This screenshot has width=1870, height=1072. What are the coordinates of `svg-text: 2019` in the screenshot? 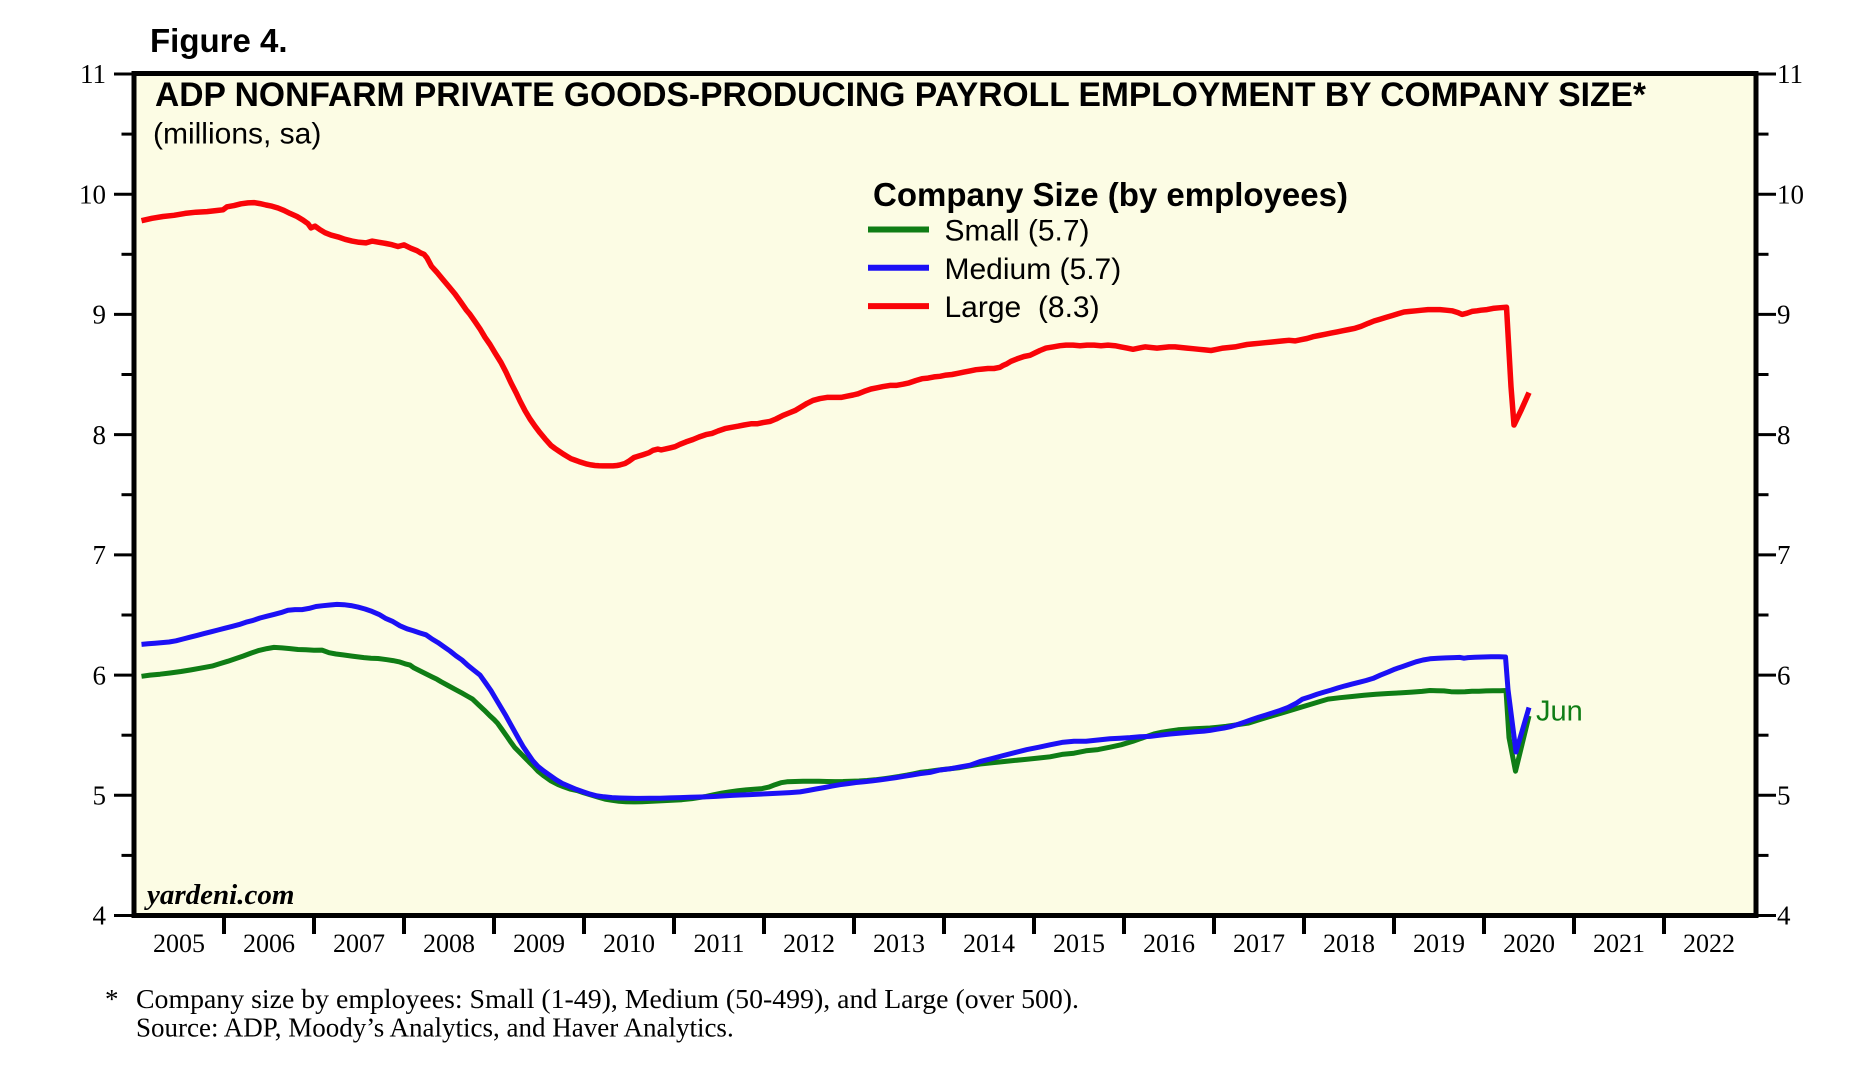 It's located at (1439, 943).